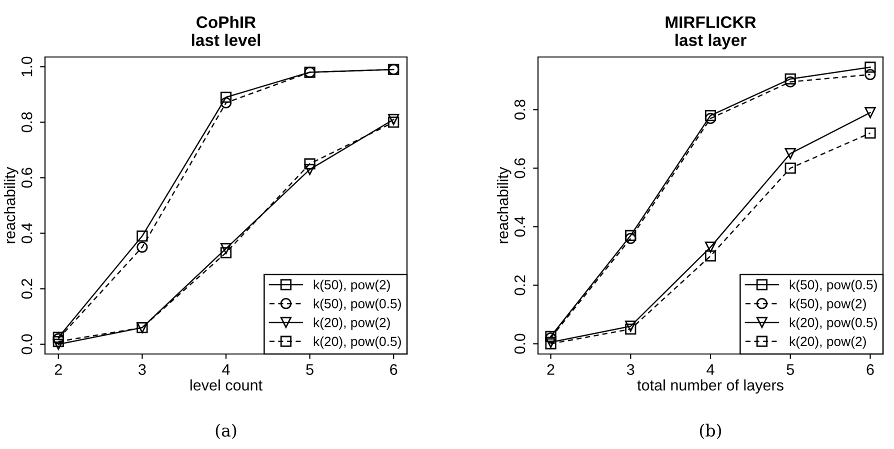 This screenshot has width=894, height=449. What do you see at coordinates (26, 66) in the screenshot?
I see `y-tick-label: 1.0` at bounding box center [26, 66].